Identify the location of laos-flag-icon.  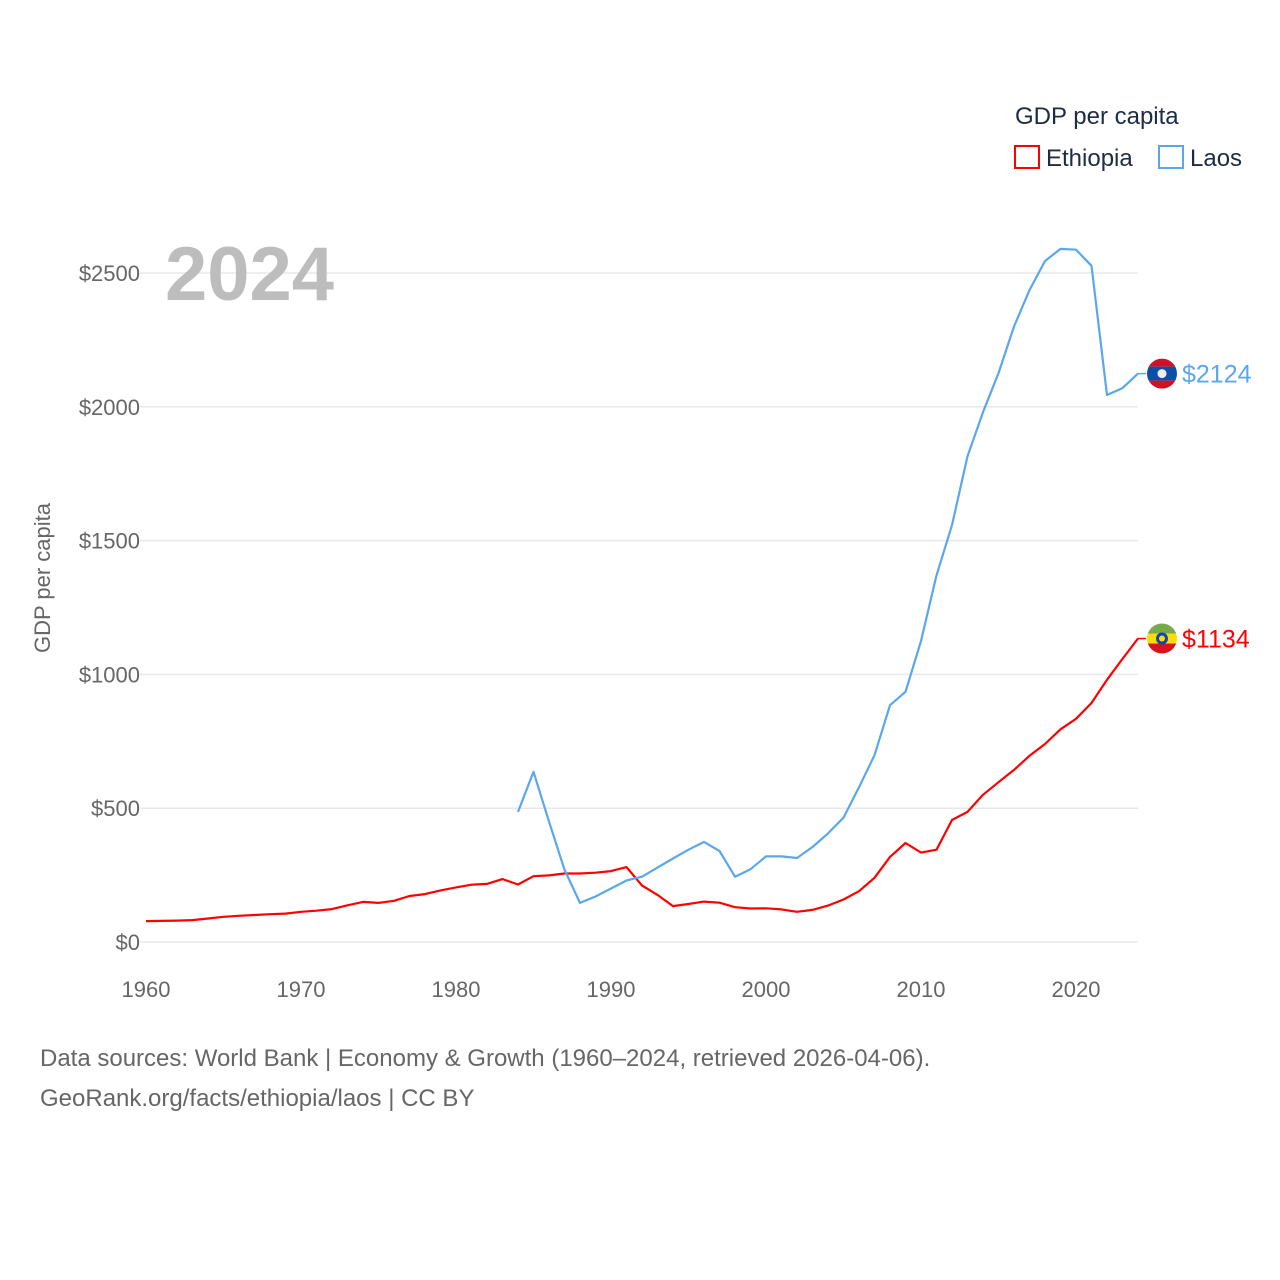
(1162, 373).